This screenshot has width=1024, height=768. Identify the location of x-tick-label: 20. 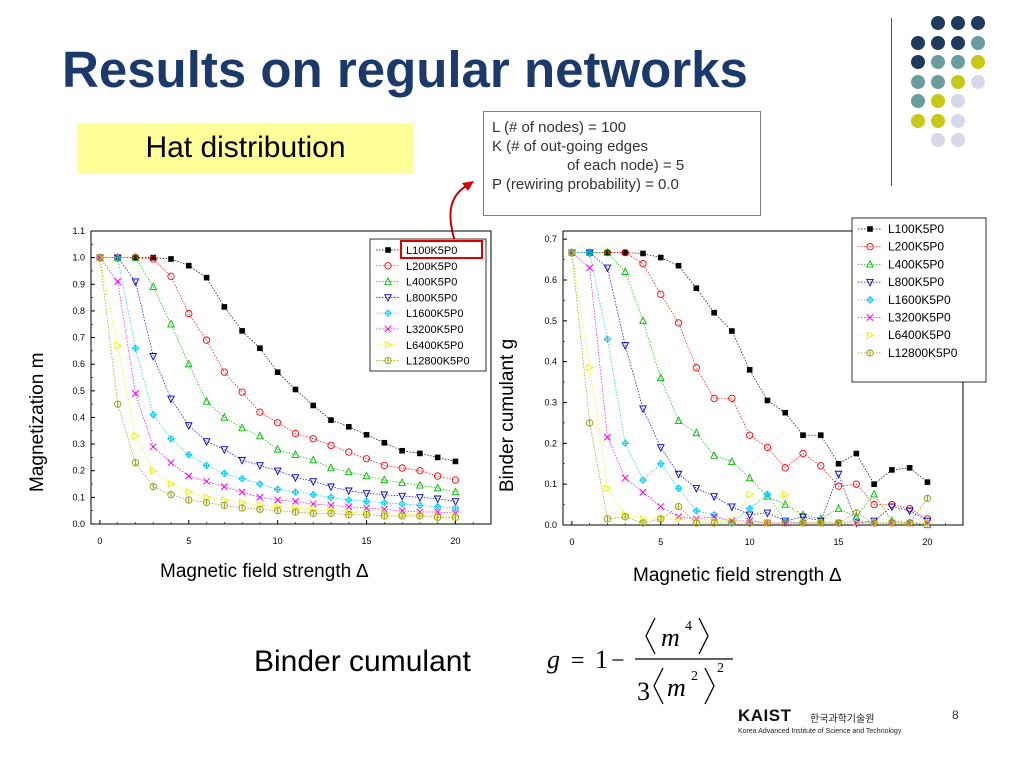
(455, 541).